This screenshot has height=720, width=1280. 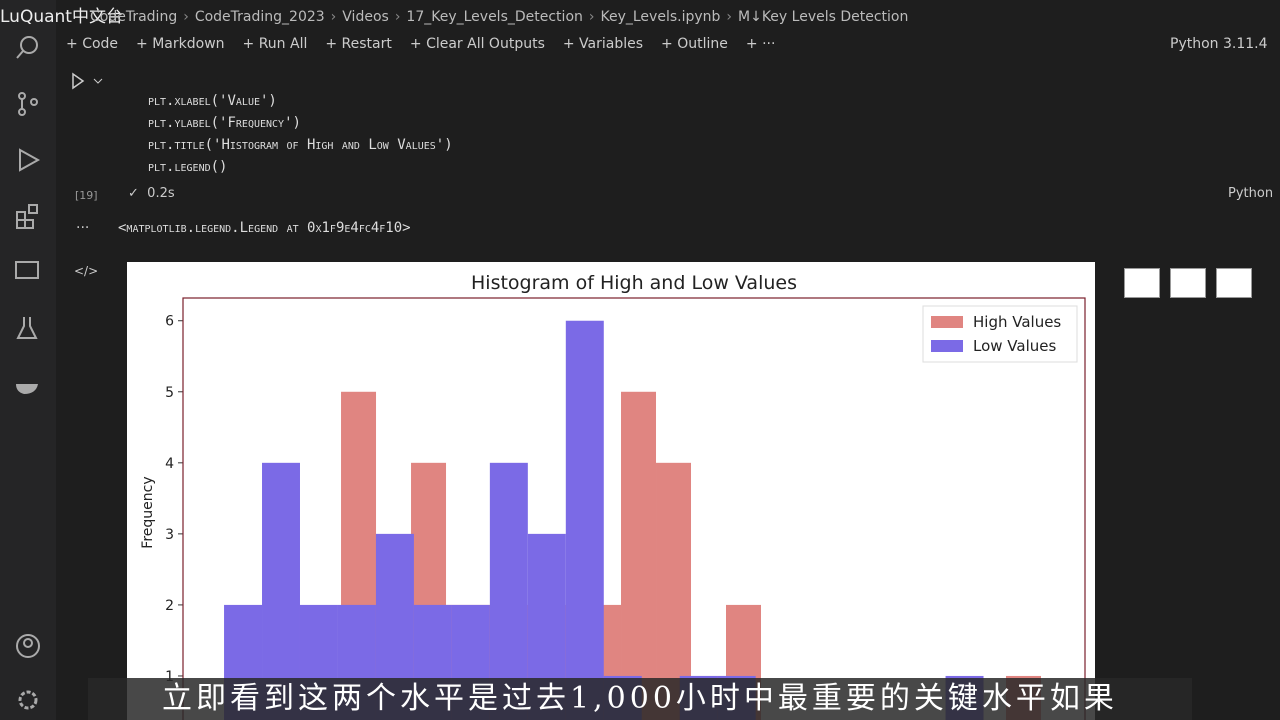 What do you see at coordinates (61, 17) in the screenshot?
I see `watermark: LuQuant中文台` at bounding box center [61, 17].